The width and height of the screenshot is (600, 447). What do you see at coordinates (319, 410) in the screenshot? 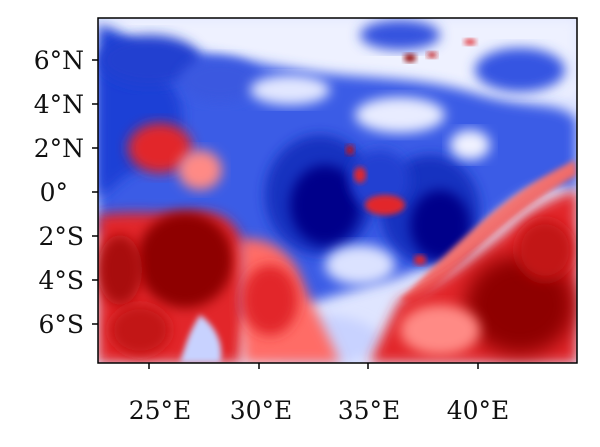
I see `x-axis: 25°E 30°E 35°E 40°E` at bounding box center [319, 410].